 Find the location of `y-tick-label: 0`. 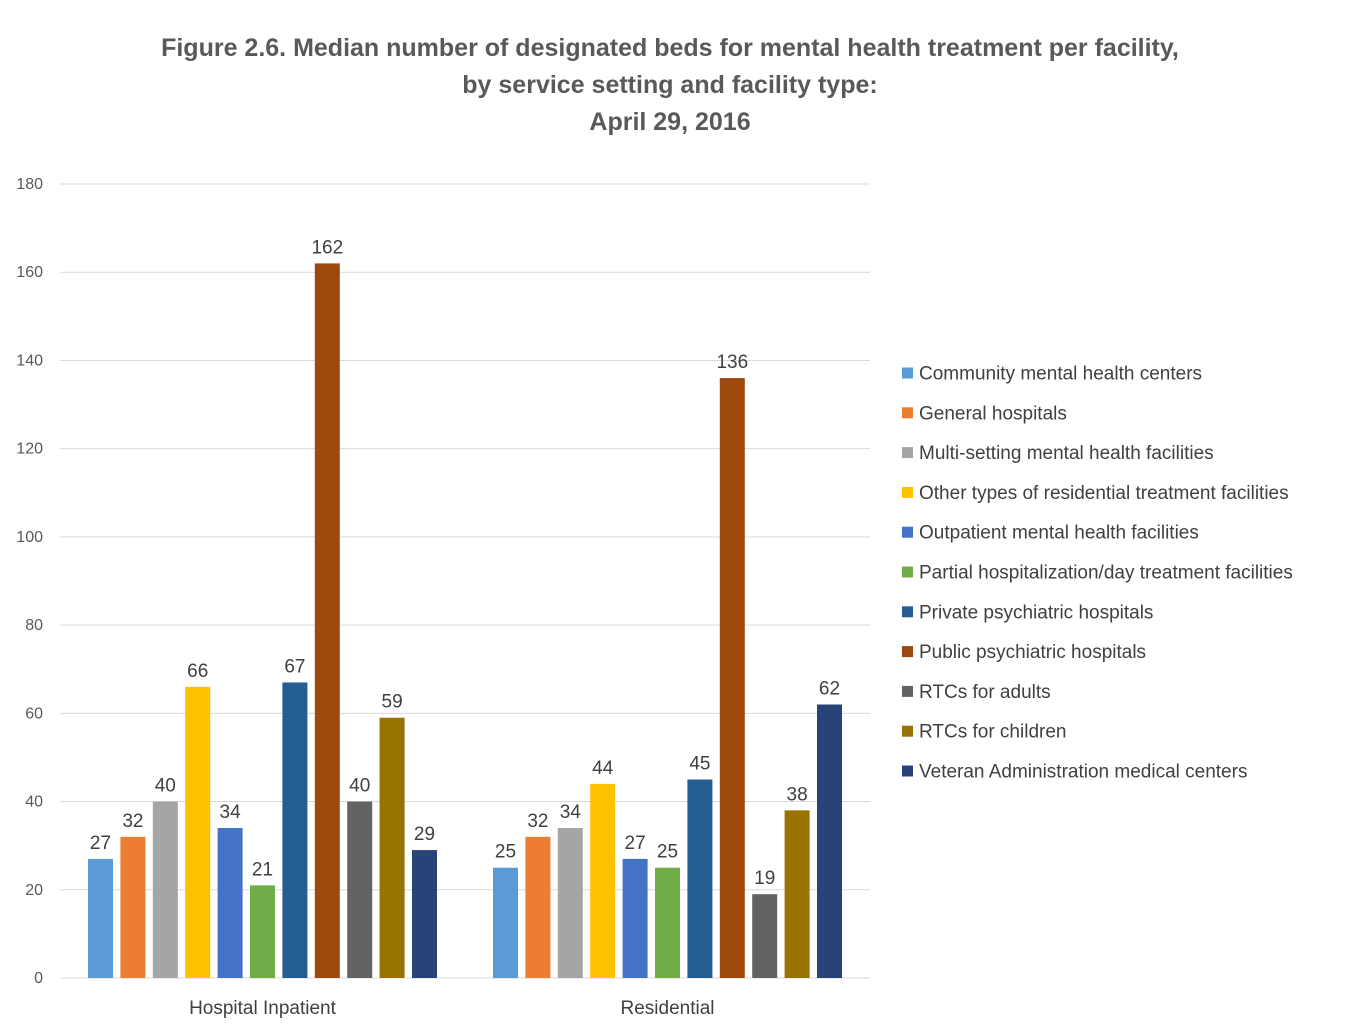

y-tick-label: 0 is located at coordinates (38, 978).